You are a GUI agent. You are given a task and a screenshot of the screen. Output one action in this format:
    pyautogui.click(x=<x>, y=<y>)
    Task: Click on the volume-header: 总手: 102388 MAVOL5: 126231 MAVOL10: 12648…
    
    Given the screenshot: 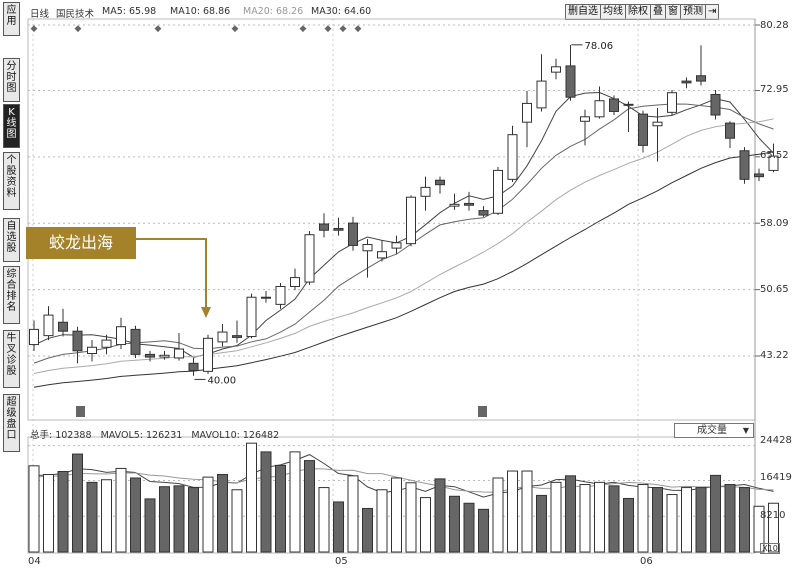 What is the action you would take?
    pyautogui.click(x=154, y=434)
    